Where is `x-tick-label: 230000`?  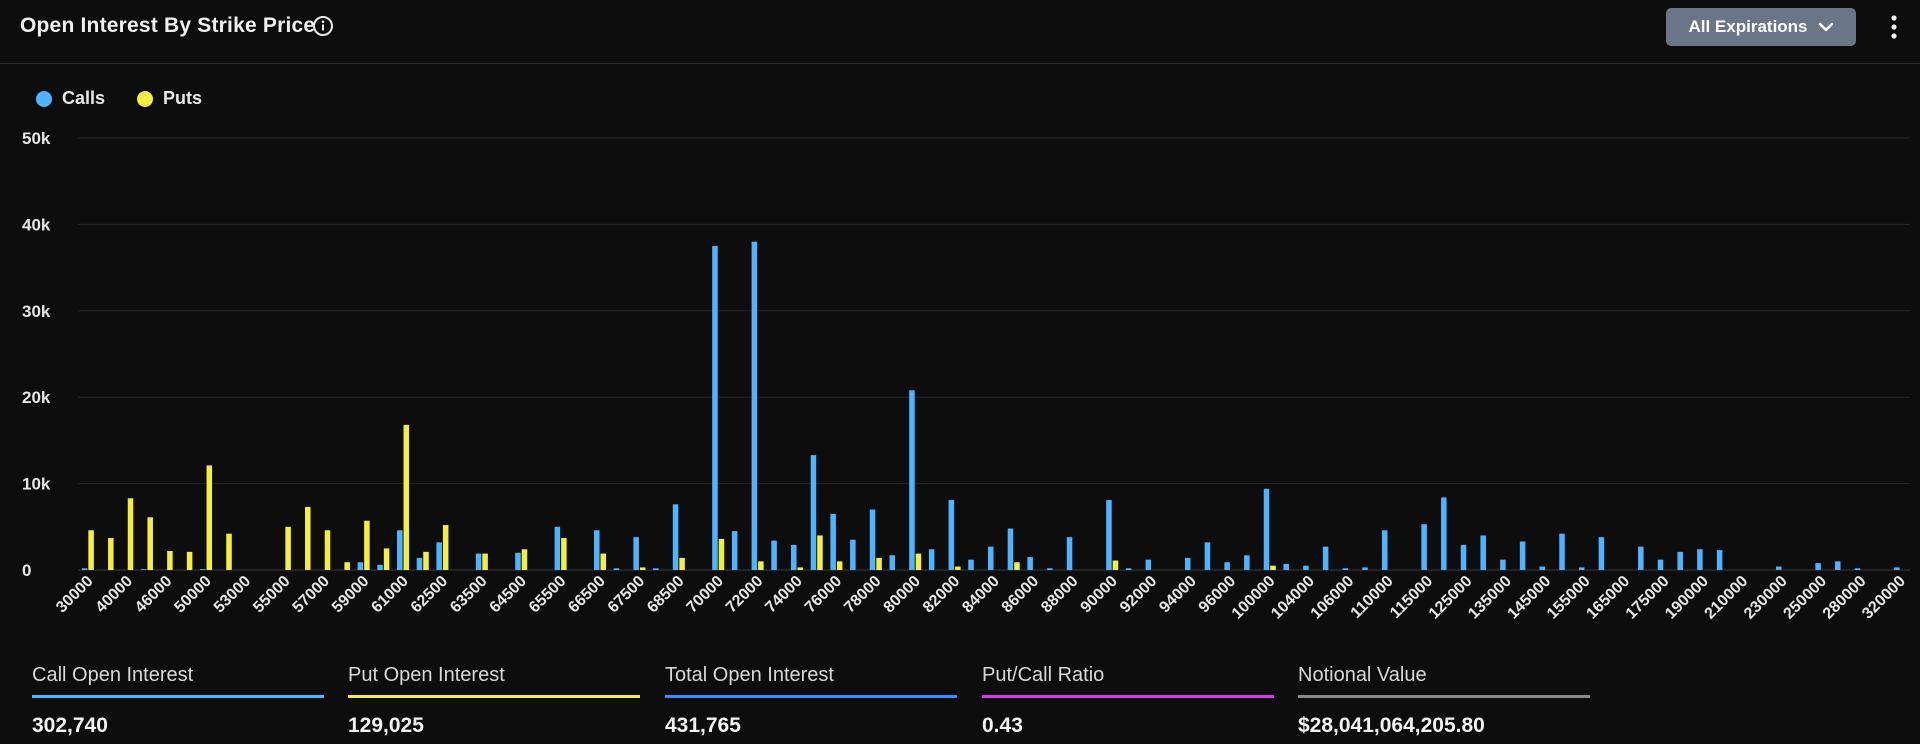
x-tick-label: 230000 is located at coordinates (1766, 598).